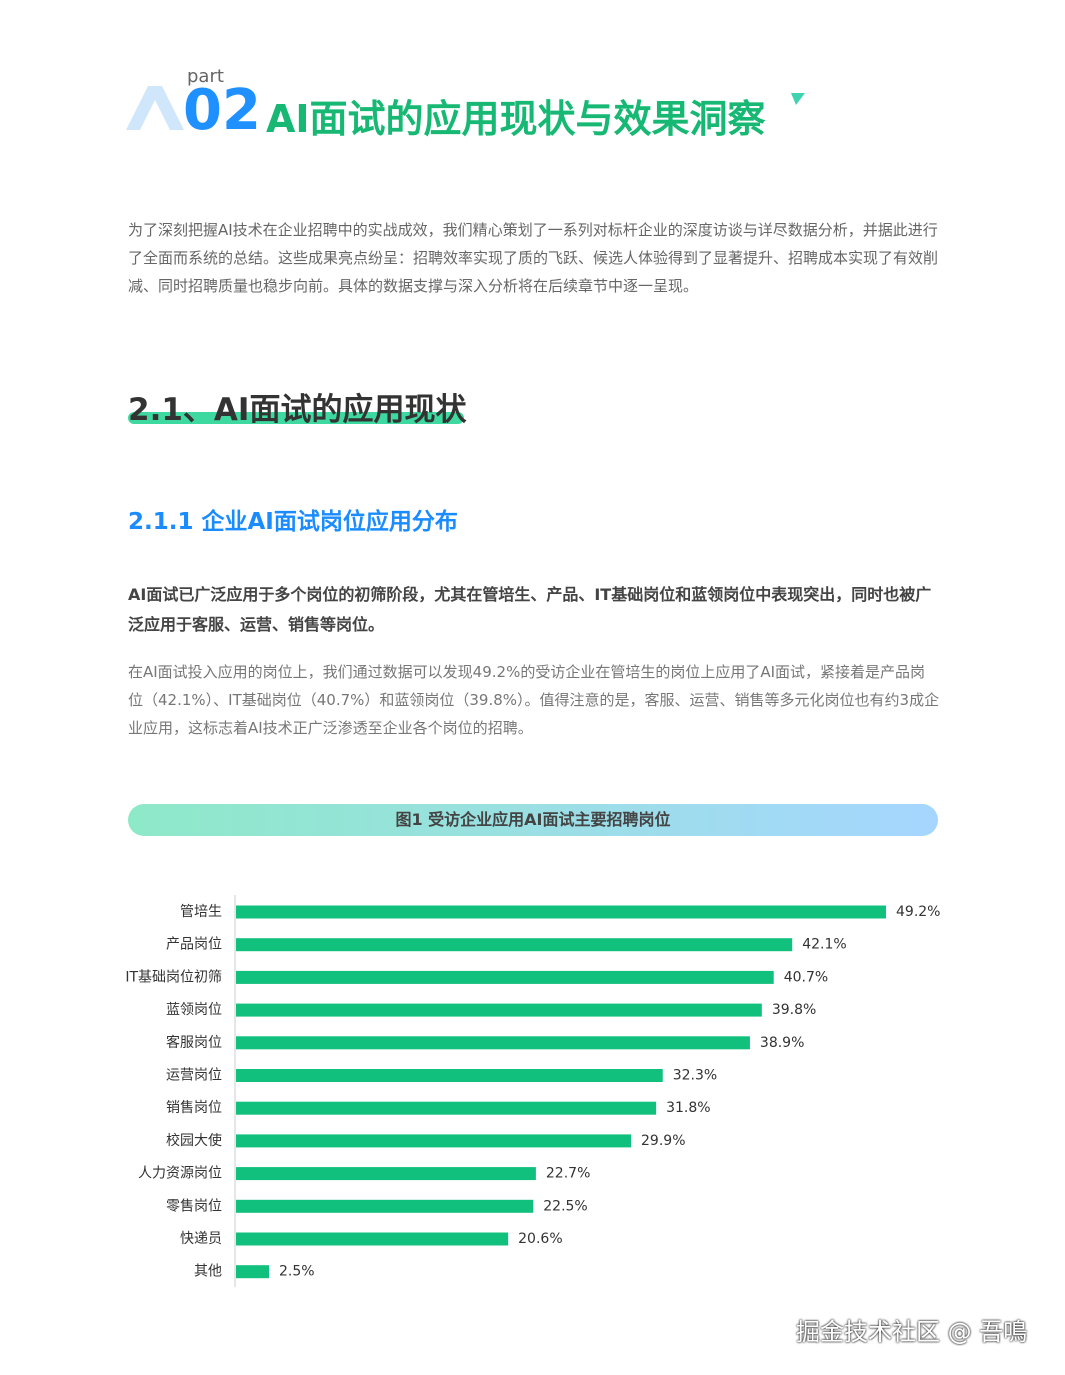 The height and width of the screenshot is (1375, 1065). What do you see at coordinates (296, 418) in the screenshot?
I see `heading-underline` at bounding box center [296, 418].